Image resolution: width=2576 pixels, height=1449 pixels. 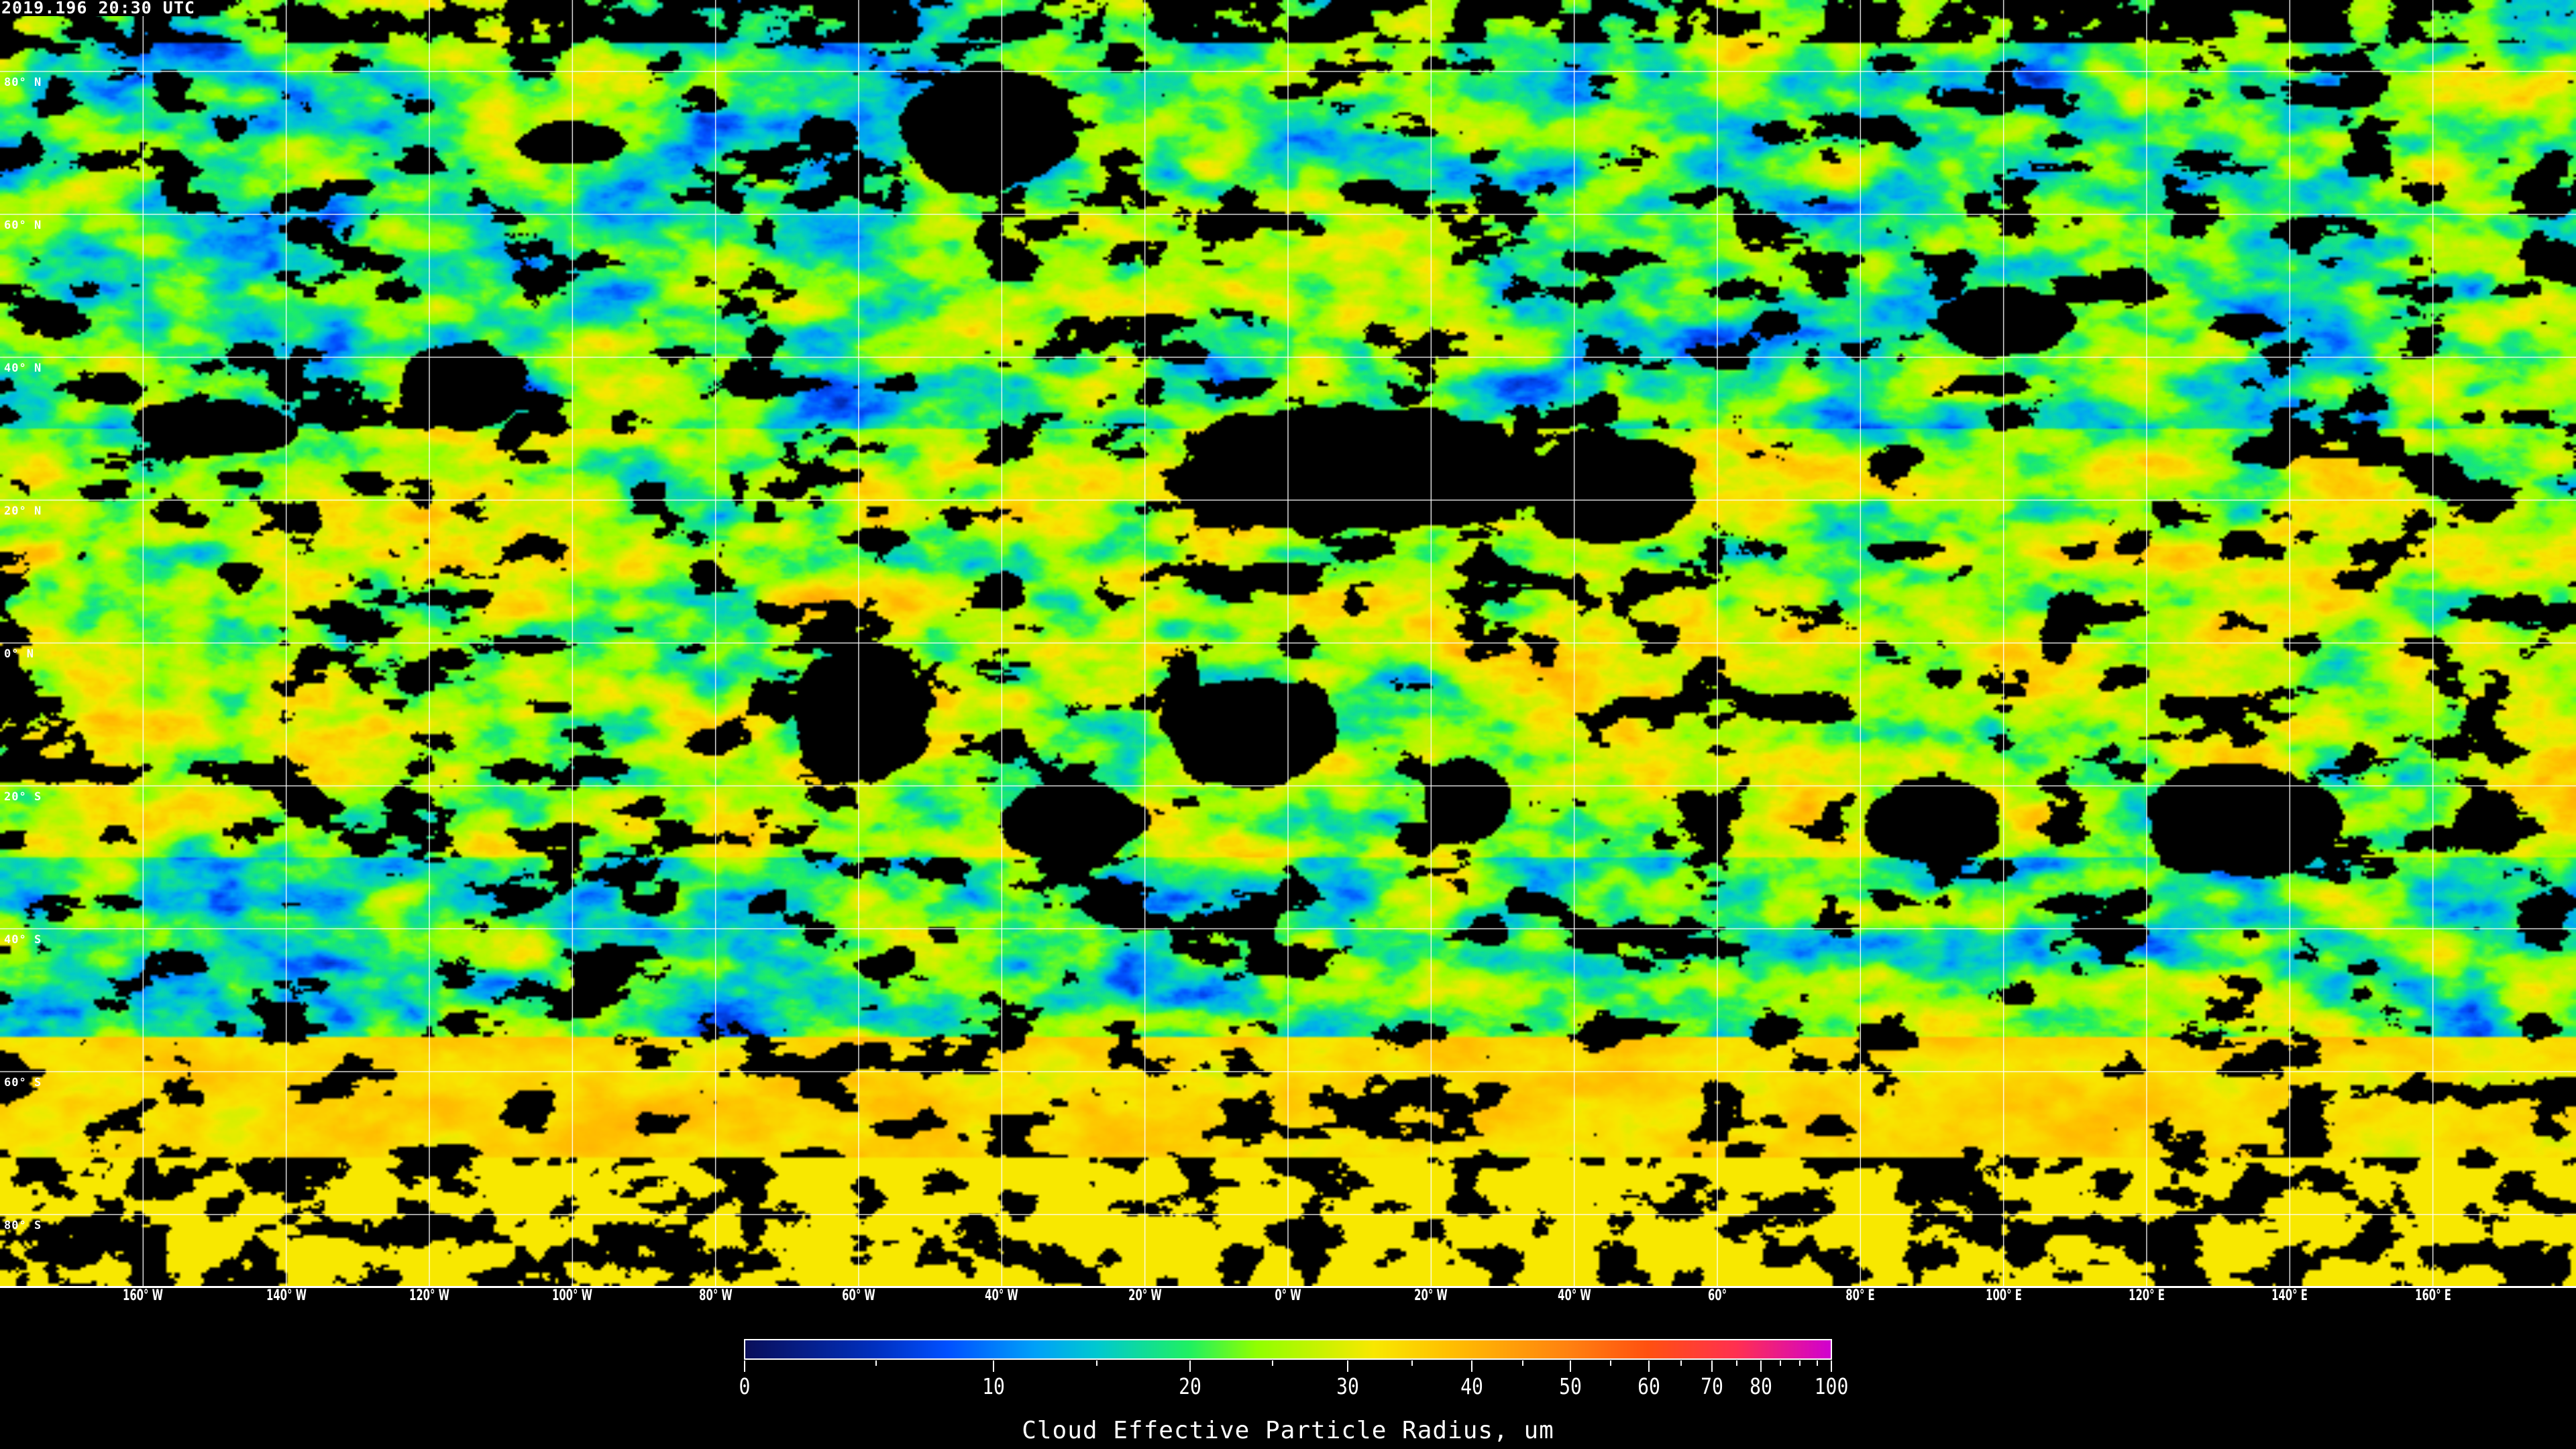 I want to click on latitude-label: 80° S, so click(x=23, y=1225).